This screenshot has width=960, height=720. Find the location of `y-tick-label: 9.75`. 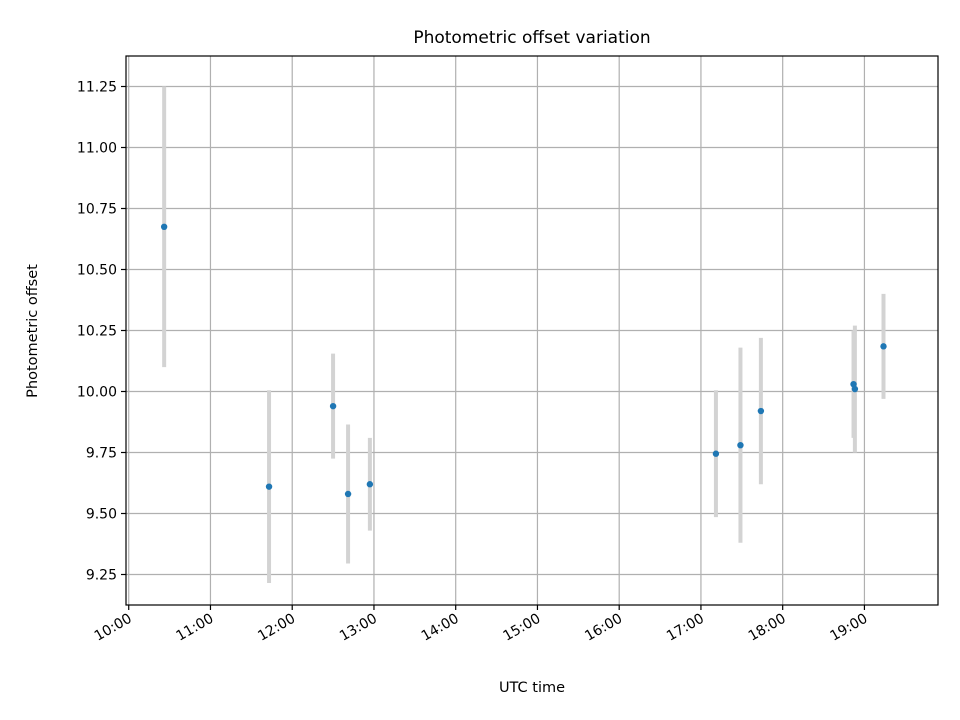

y-tick-label: 9.75 is located at coordinates (101, 454).